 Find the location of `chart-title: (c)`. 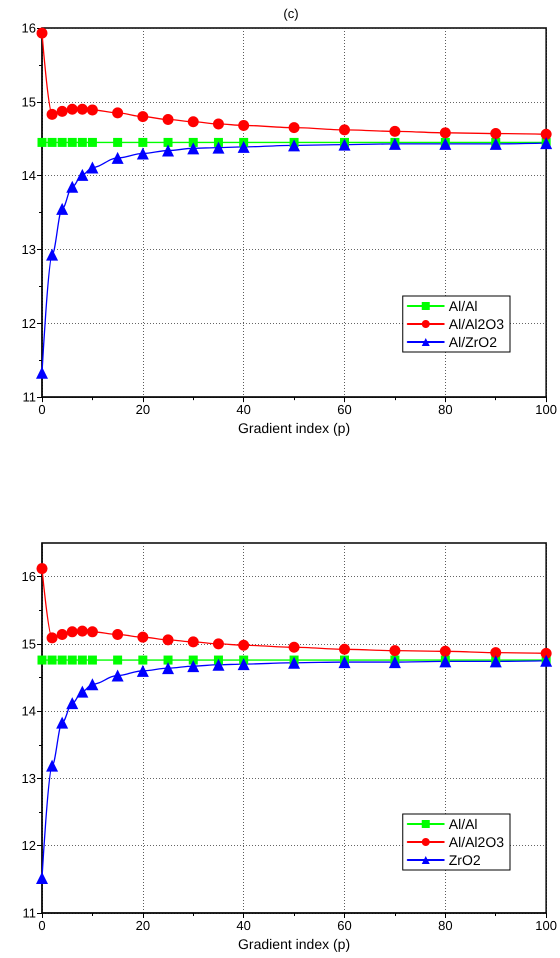

chart-title: (c) is located at coordinates (291, 13).